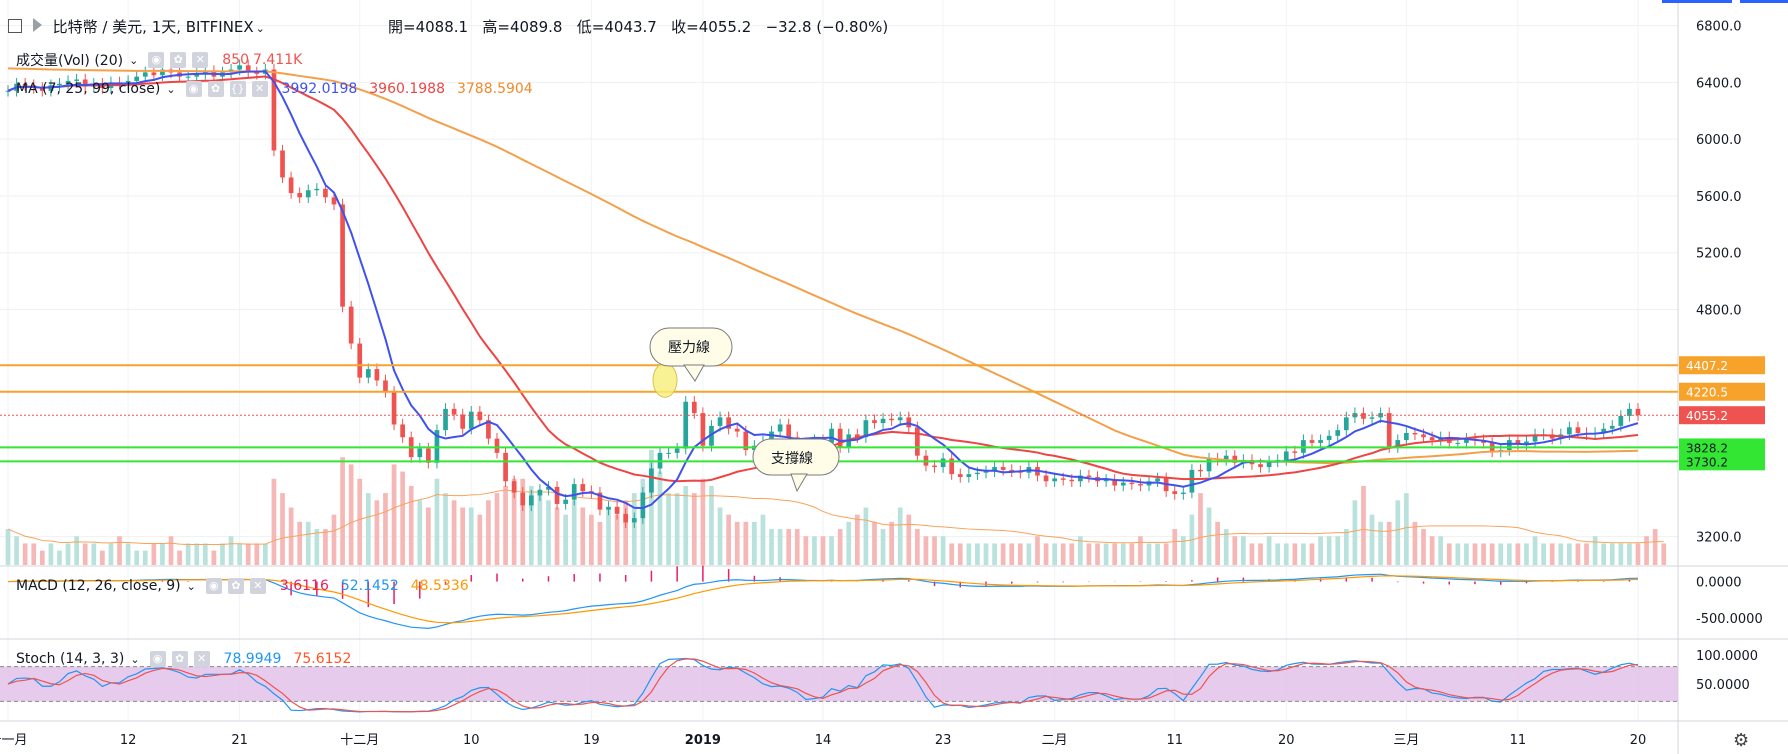 This screenshot has width=1788, height=754. I want to click on stoch-k-value: 78.9949, so click(252, 659).